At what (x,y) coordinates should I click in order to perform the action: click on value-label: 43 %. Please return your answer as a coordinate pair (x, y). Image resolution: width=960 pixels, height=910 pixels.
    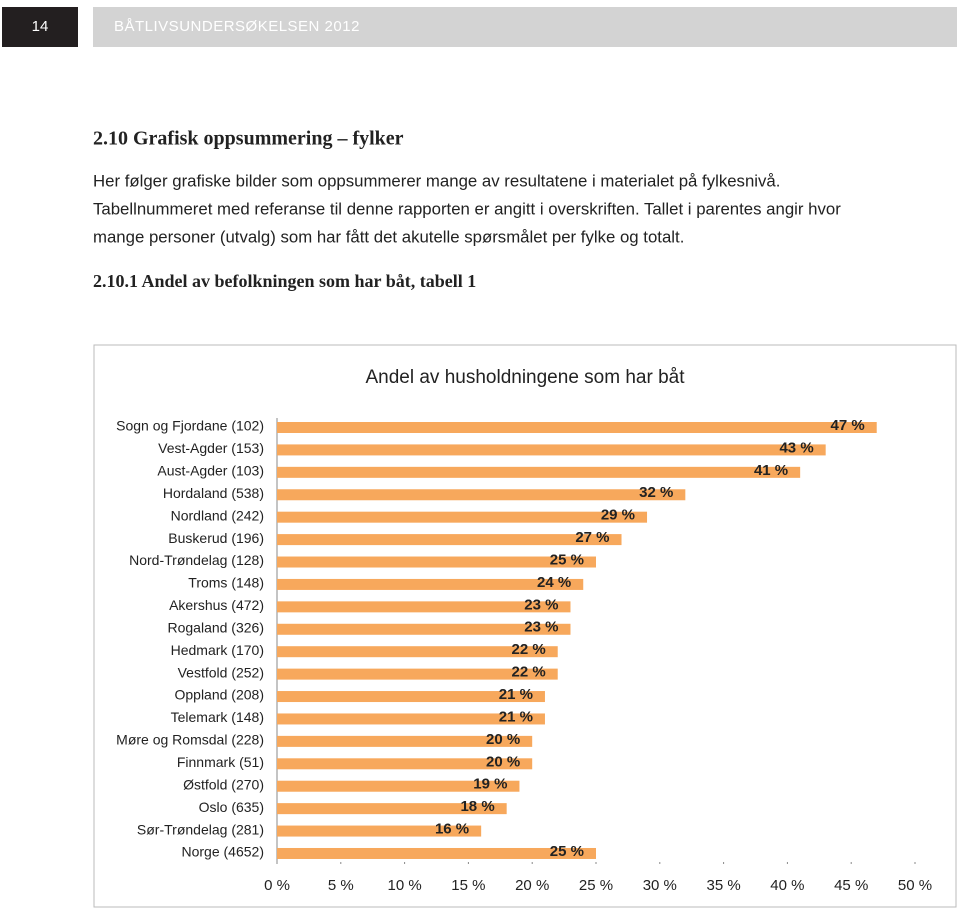
    Looking at the image, I should click on (796, 447).